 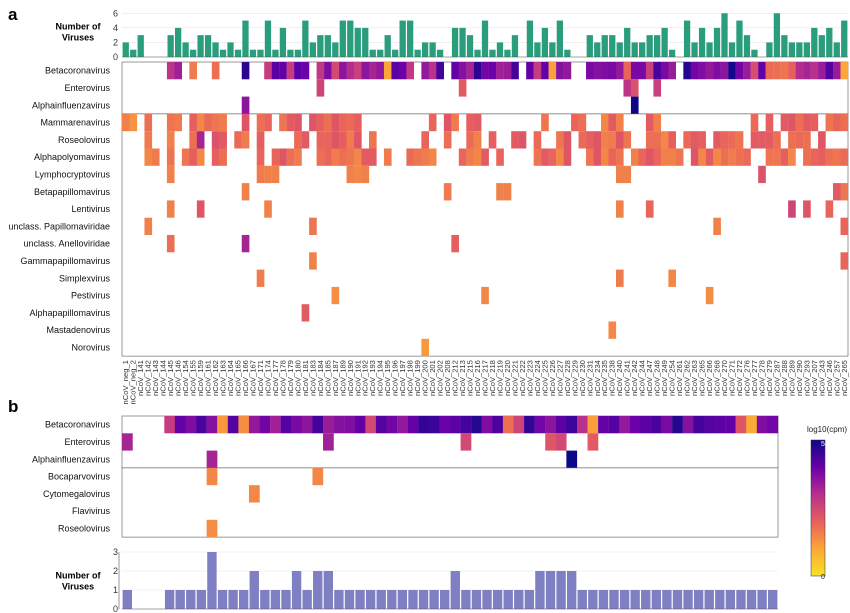 I want to click on sample-label: nCoV_216, so click(x=477, y=378).